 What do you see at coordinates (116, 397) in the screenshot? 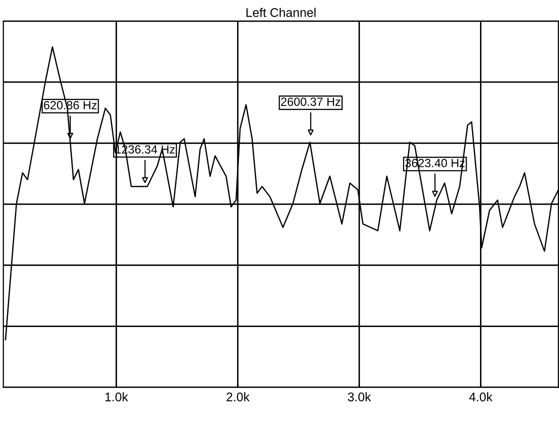
I see `x-tick-label: 1.0k` at bounding box center [116, 397].